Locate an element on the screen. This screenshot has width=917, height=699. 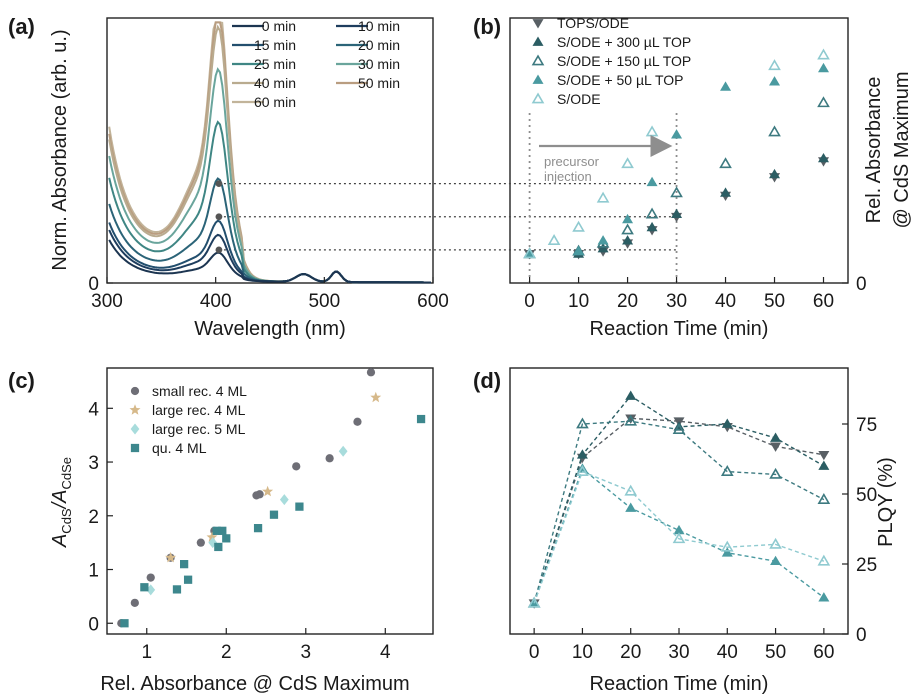
legend-label-50-min: 50 min is located at coordinates (379, 83).